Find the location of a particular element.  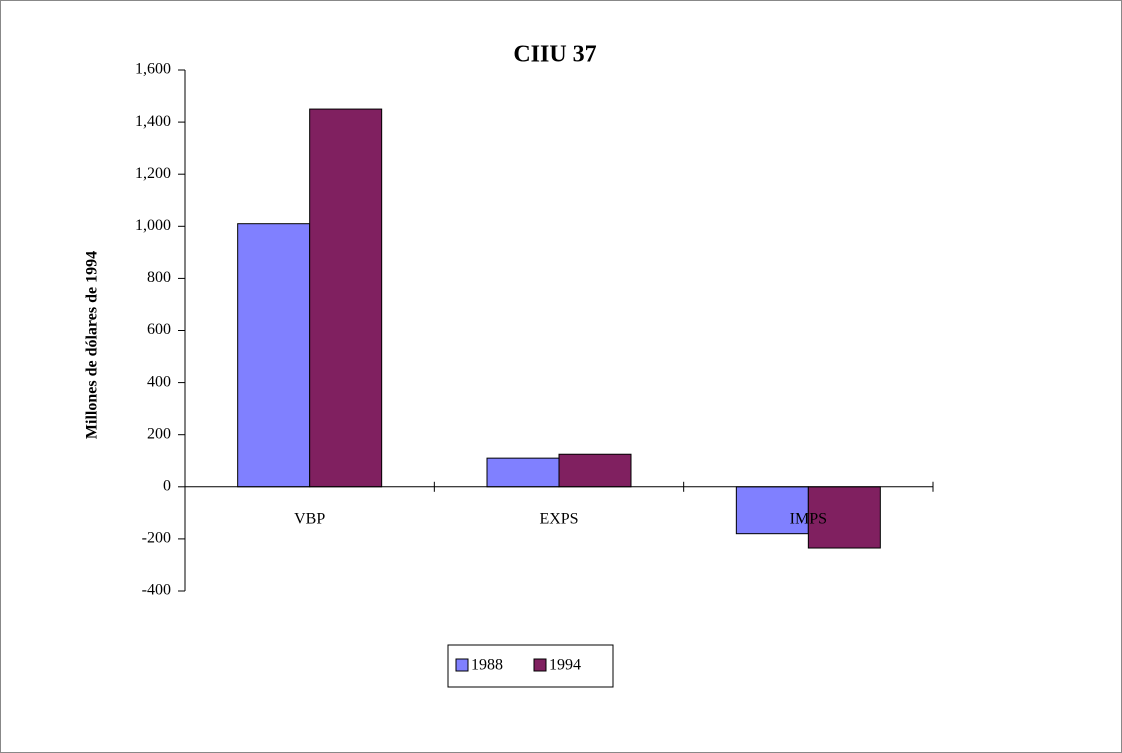

y-axis-label: Millones de dólares de 1994 is located at coordinates (92, 345).